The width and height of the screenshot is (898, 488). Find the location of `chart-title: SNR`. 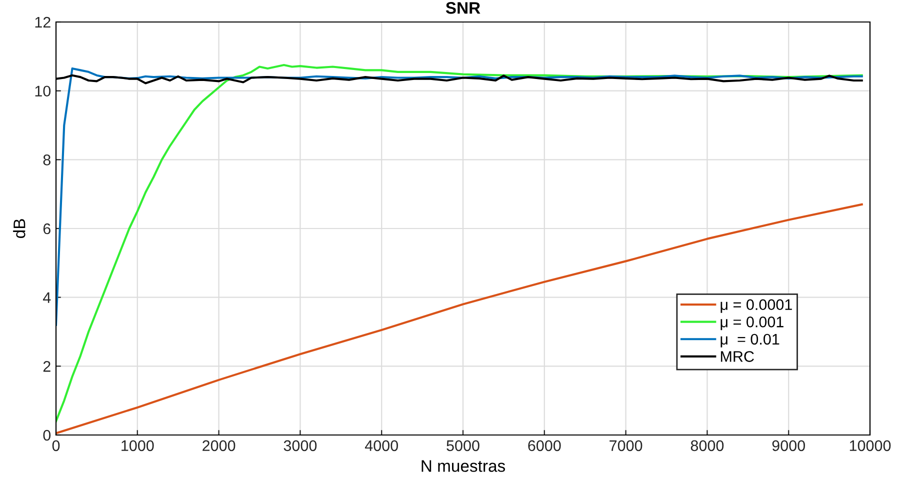

chart-title: SNR is located at coordinates (463, 8).